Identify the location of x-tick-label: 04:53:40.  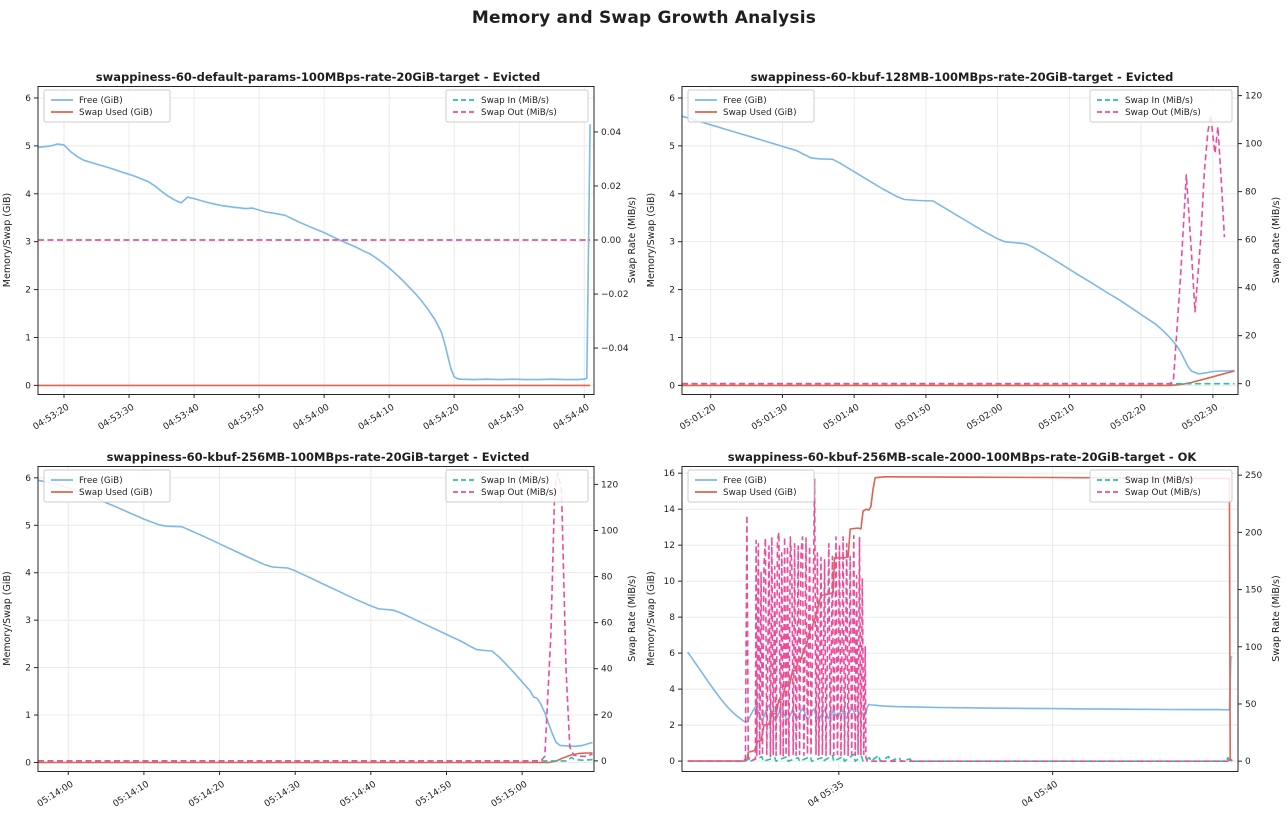
(182, 417).